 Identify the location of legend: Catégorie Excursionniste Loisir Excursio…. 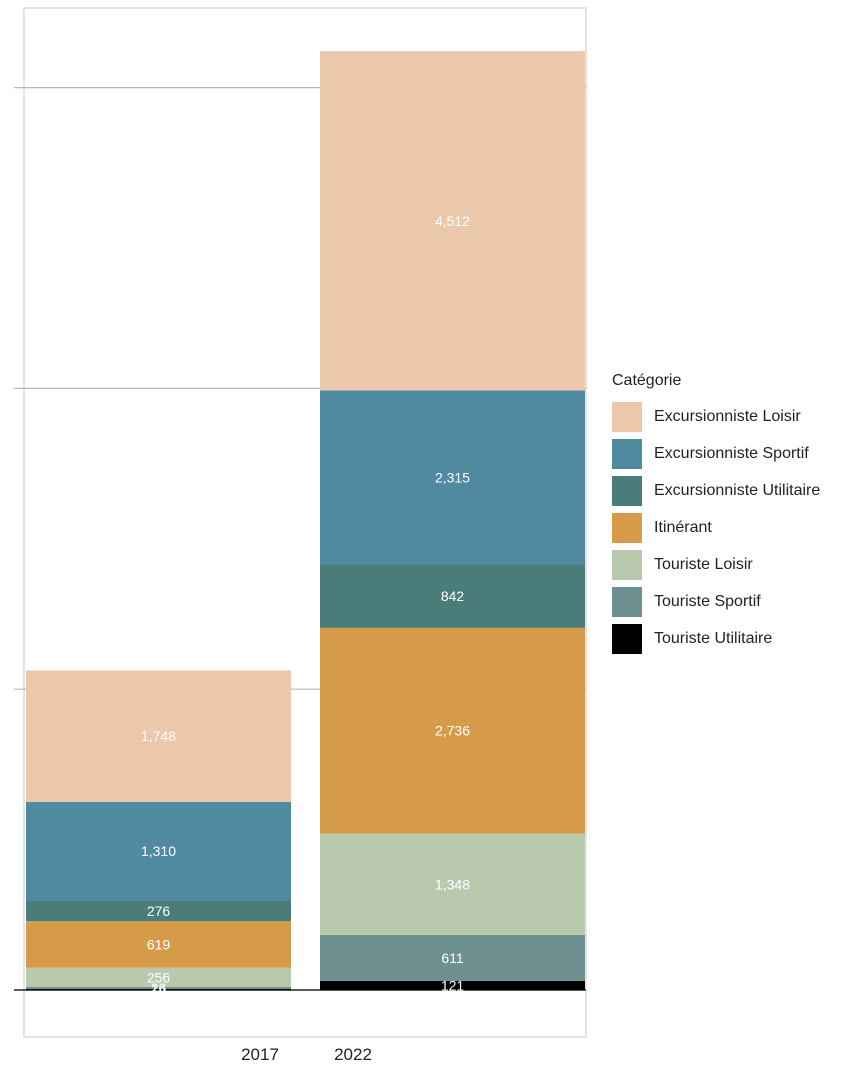
(716, 514).